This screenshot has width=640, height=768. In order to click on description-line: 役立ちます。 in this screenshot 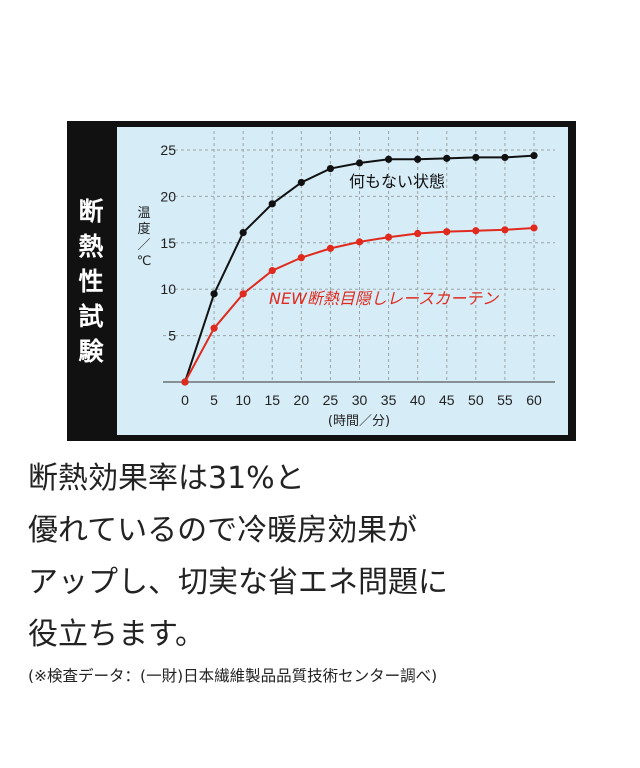, I will do `click(116, 634)`.